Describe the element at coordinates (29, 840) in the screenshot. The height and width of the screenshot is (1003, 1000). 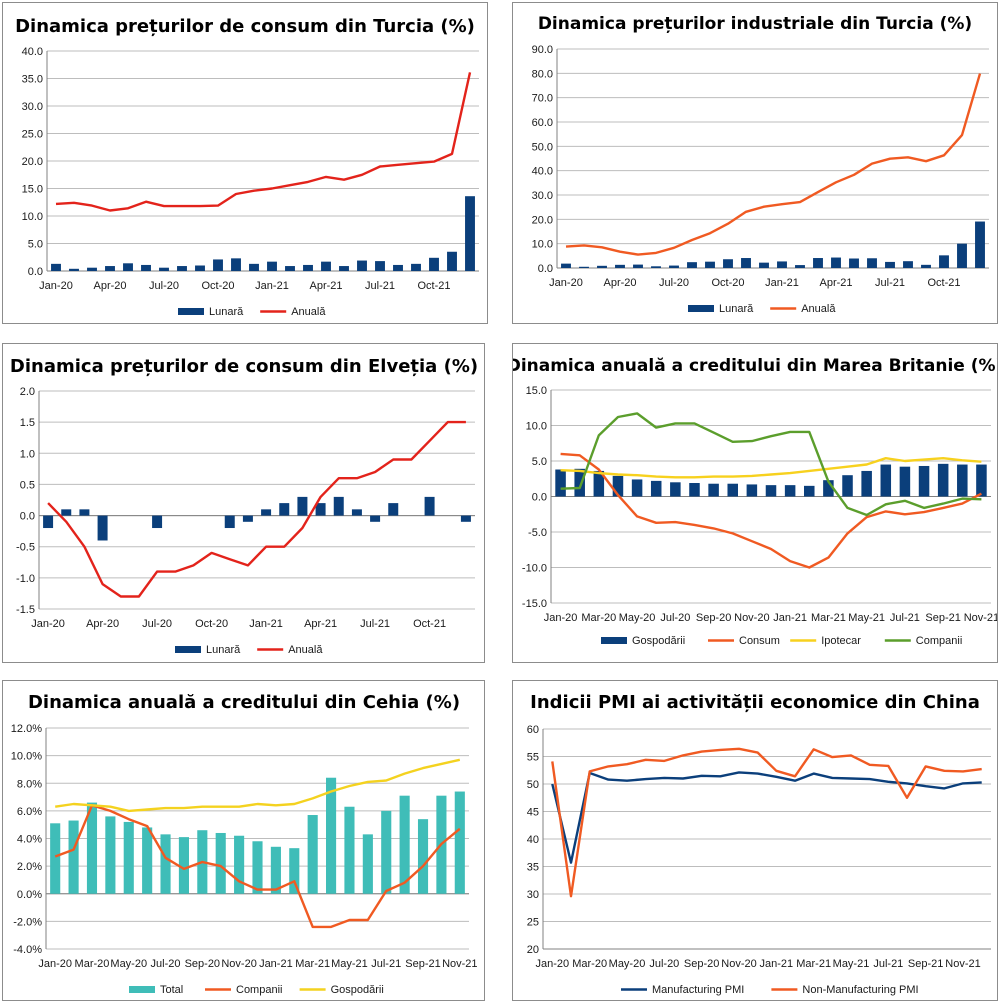
I see `y-tick-label: 4.0%` at that location.